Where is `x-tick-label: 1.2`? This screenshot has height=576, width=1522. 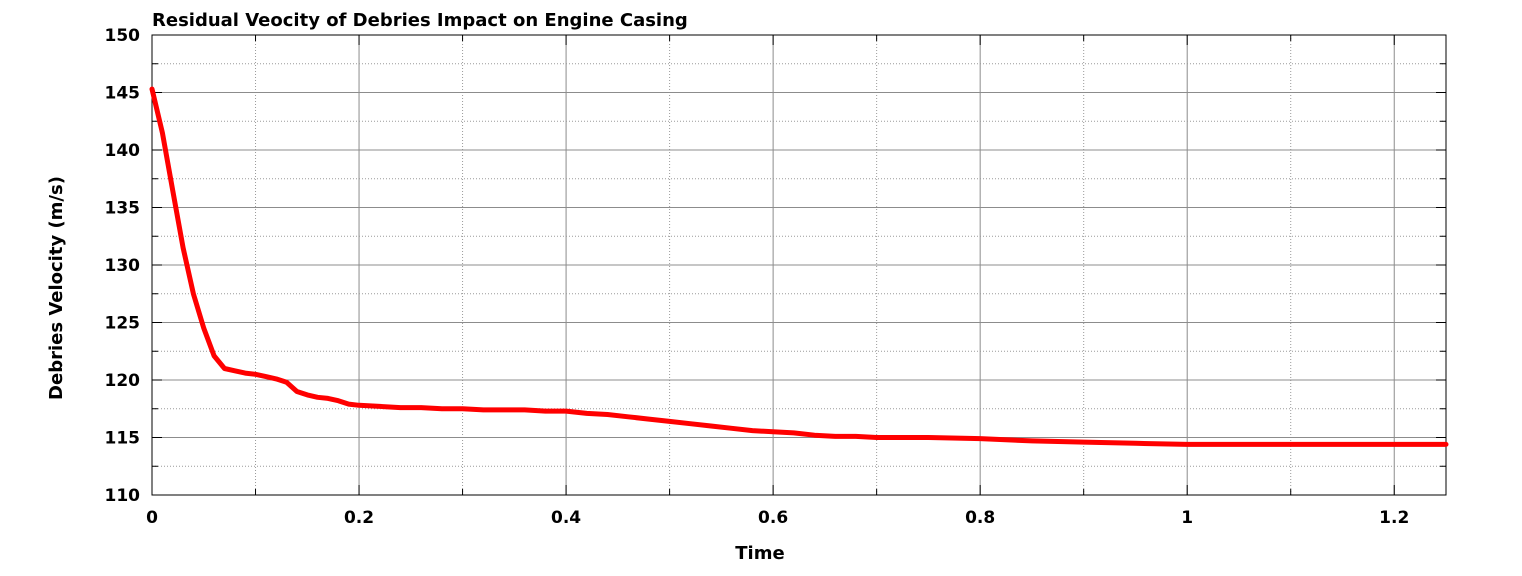 x-tick-label: 1.2 is located at coordinates (1394, 518).